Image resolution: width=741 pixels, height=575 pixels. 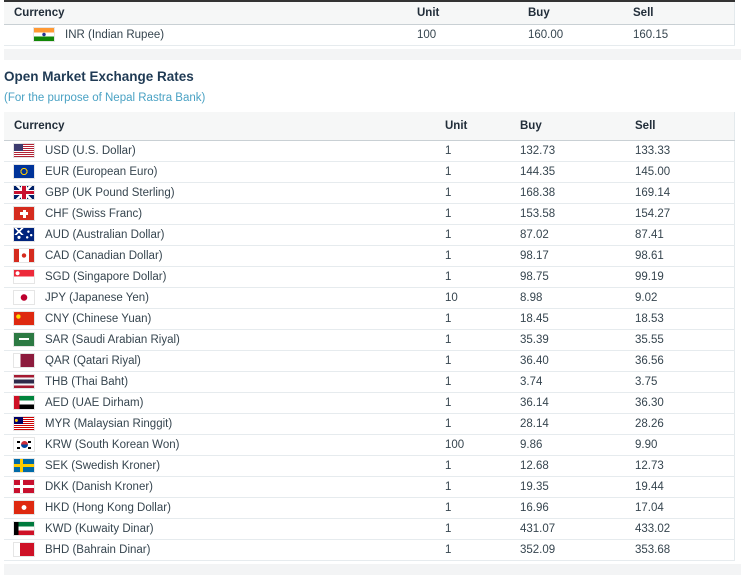 What do you see at coordinates (685, 529) in the screenshot?
I see `sell-value: 433.02` at bounding box center [685, 529].